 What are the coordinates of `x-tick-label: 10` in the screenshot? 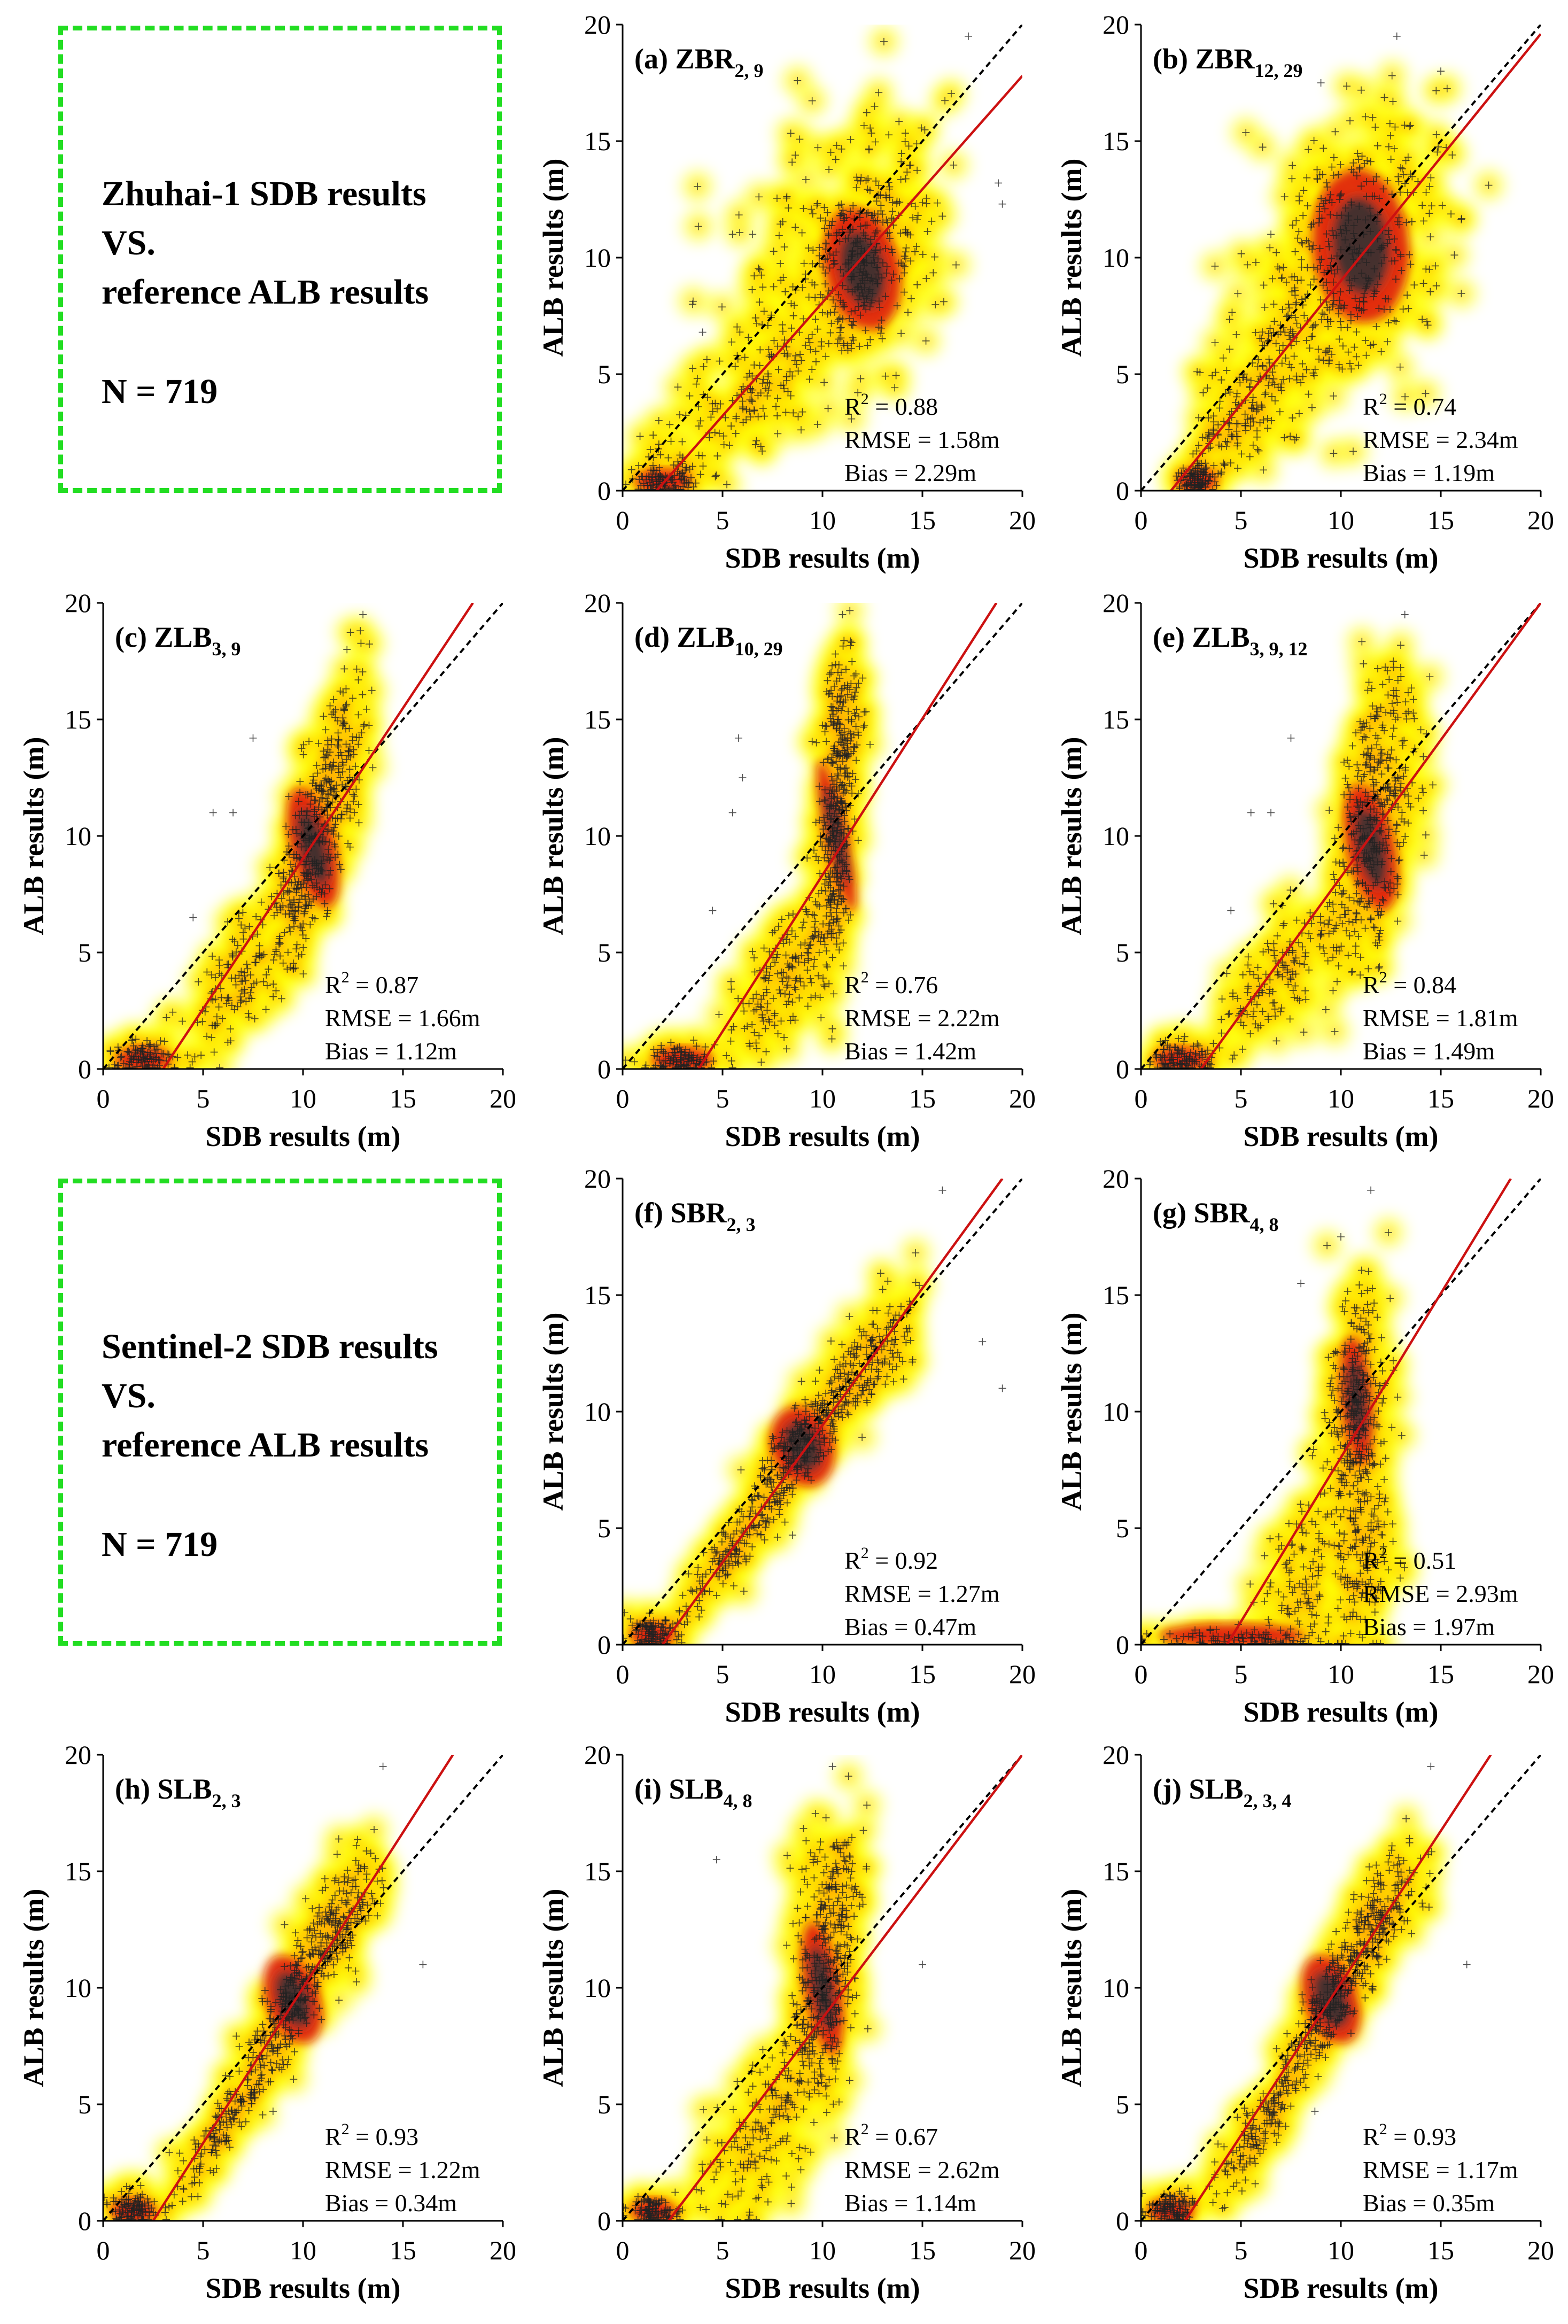 It's located at (823, 520).